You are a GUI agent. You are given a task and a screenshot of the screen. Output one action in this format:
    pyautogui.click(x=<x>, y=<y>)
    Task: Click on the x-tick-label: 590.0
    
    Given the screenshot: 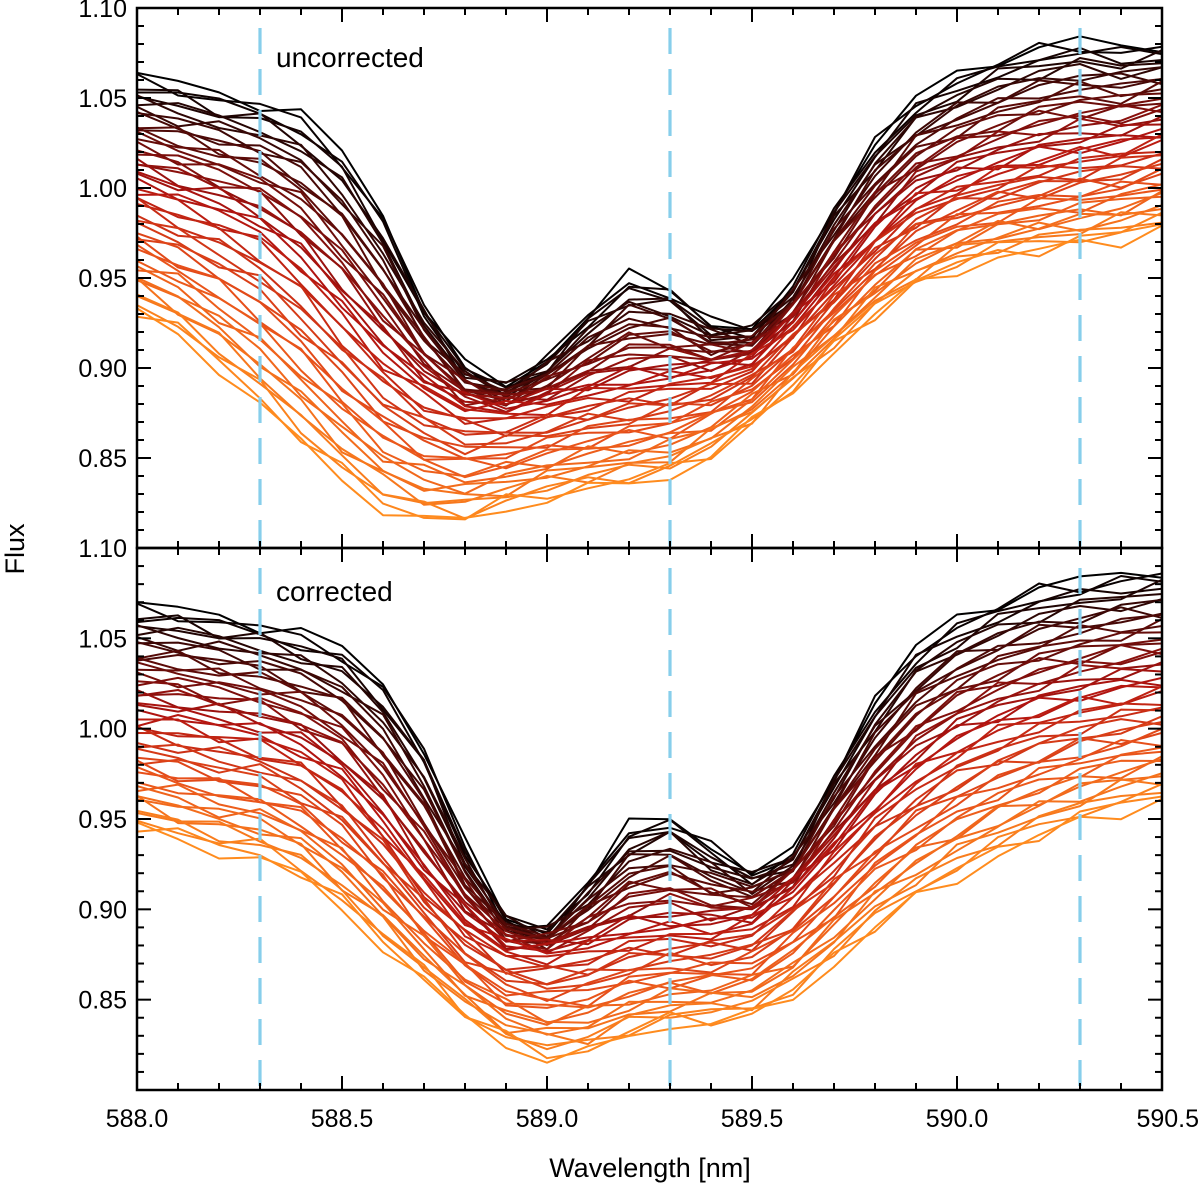 What is the action you would take?
    pyautogui.click(x=957, y=1119)
    